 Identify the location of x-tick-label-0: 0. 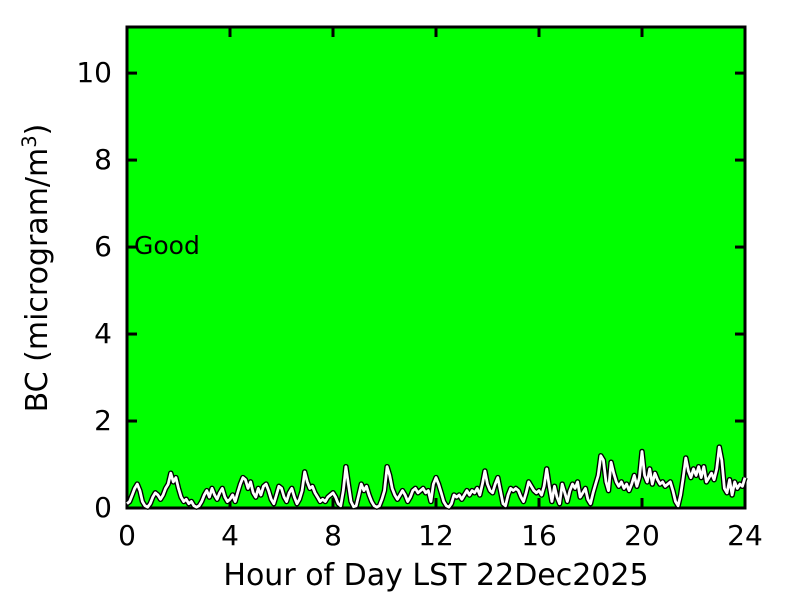
(127, 535).